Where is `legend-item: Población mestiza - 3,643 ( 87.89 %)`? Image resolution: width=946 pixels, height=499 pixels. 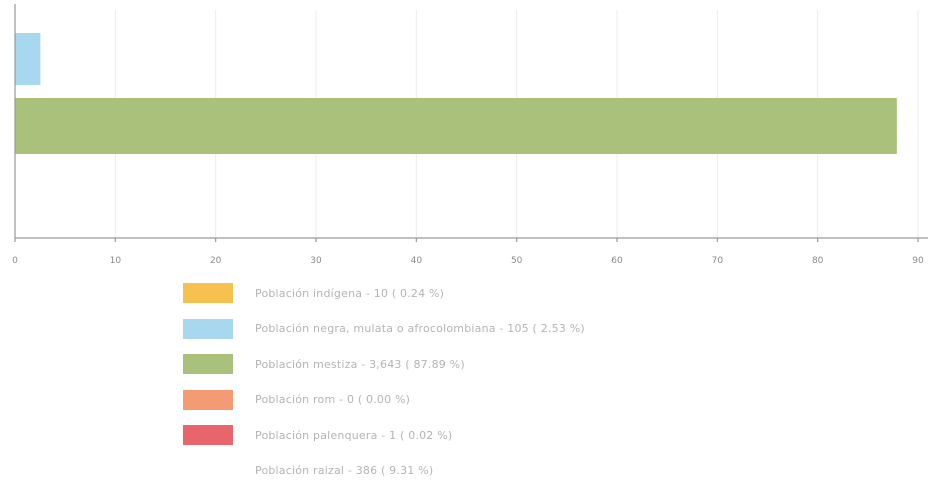 legend-item: Población mestiza - 3,643 ( 87.89 %) is located at coordinates (384, 364).